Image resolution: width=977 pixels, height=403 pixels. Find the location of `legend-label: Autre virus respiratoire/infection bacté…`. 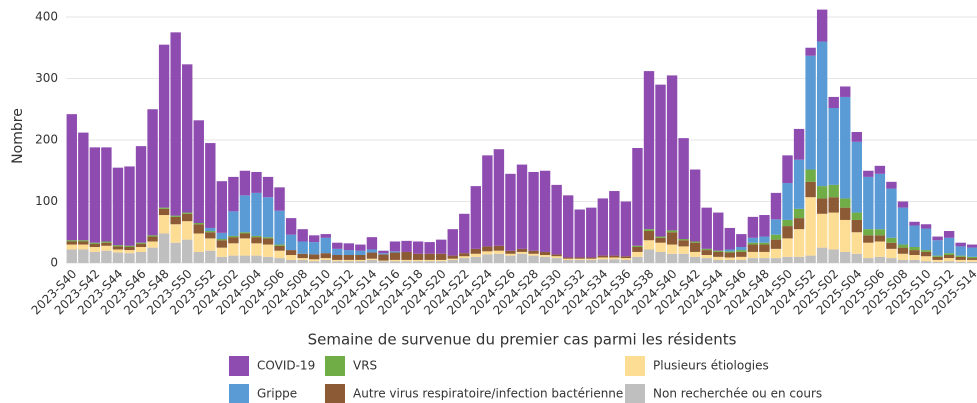

legend-label: Autre virus respiratoire/infection bacté… is located at coordinates (488, 394).